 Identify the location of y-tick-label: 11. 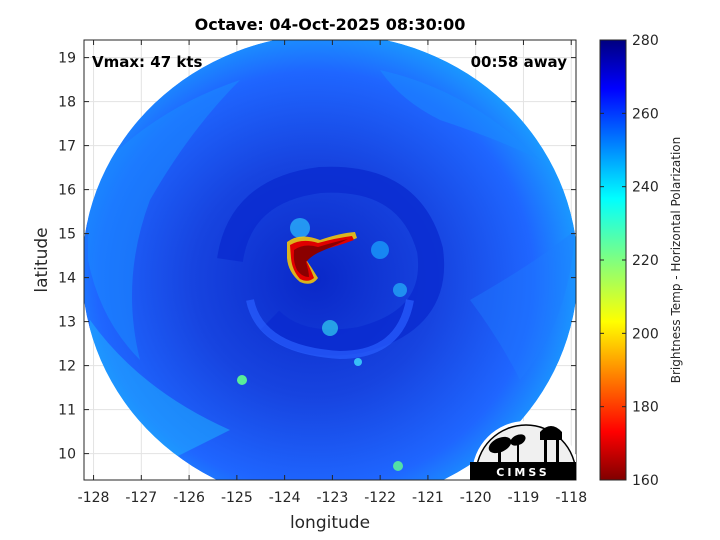
(67, 411).